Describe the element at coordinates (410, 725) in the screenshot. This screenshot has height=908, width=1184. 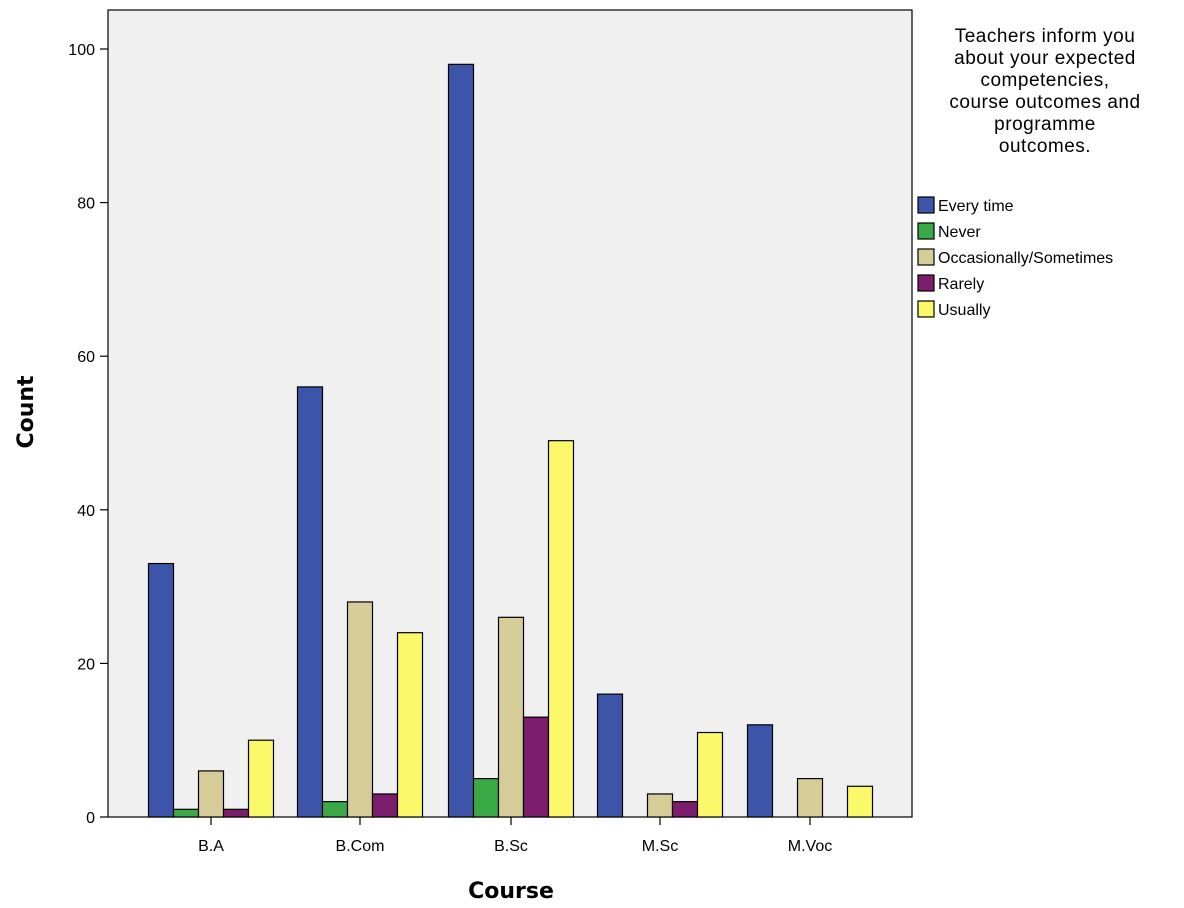
I see `bar-usually-bcom` at that location.